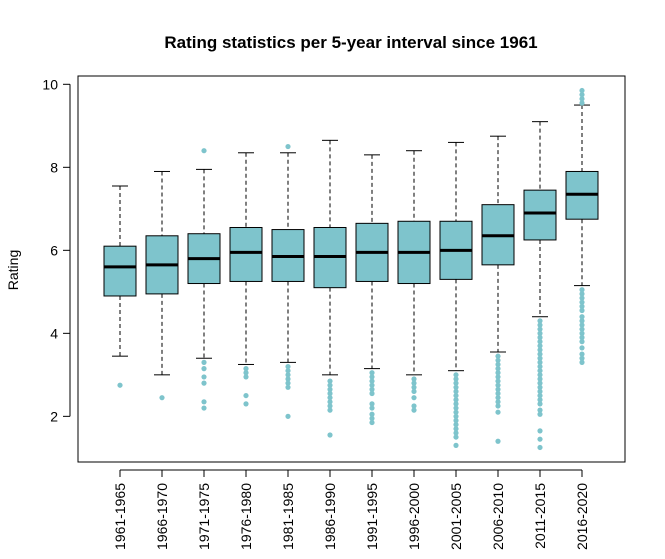 Image resolution: width=665 pixels, height=559 pixels. I want to click on x-tick-label: 1961-1965, so click(120, 516).